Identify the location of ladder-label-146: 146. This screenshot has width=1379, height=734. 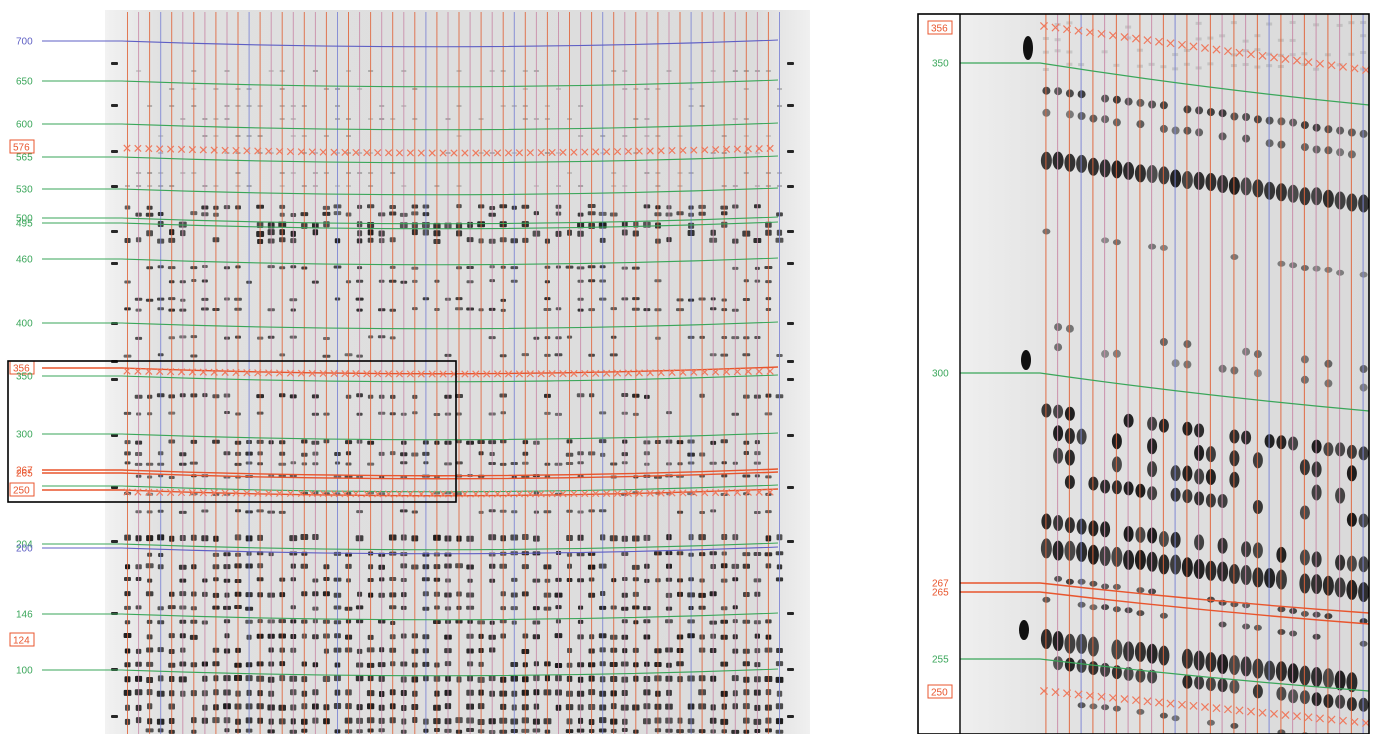
(24, 615).